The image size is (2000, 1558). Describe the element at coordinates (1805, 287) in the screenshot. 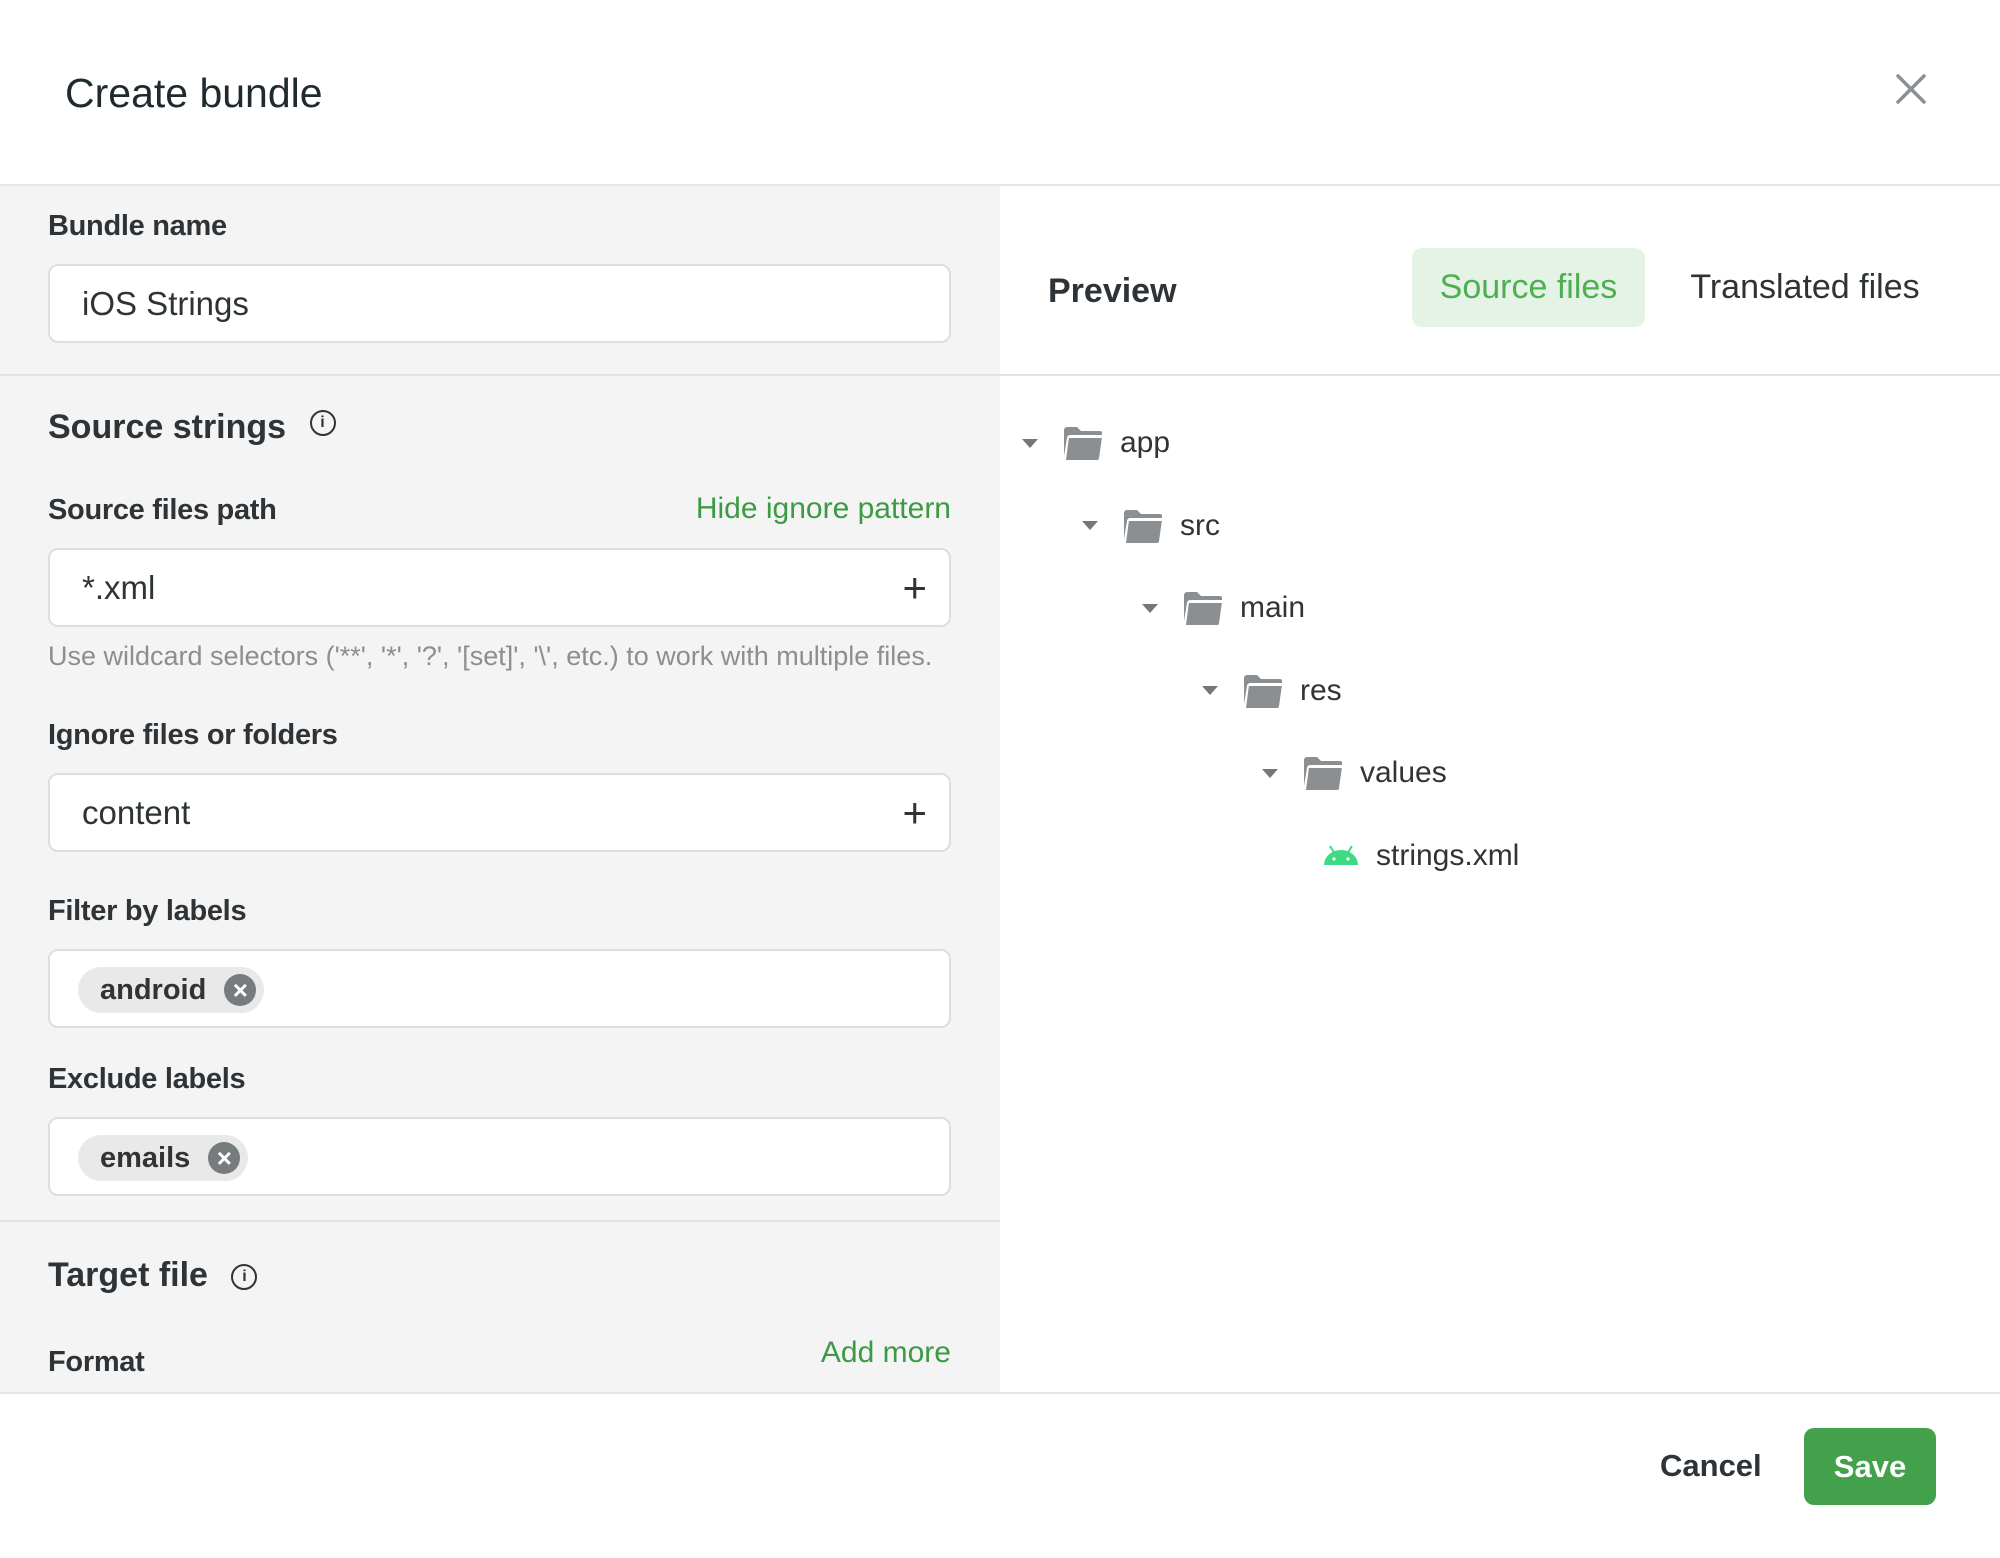

I see `tab-translated-files: Translated files` at that location.